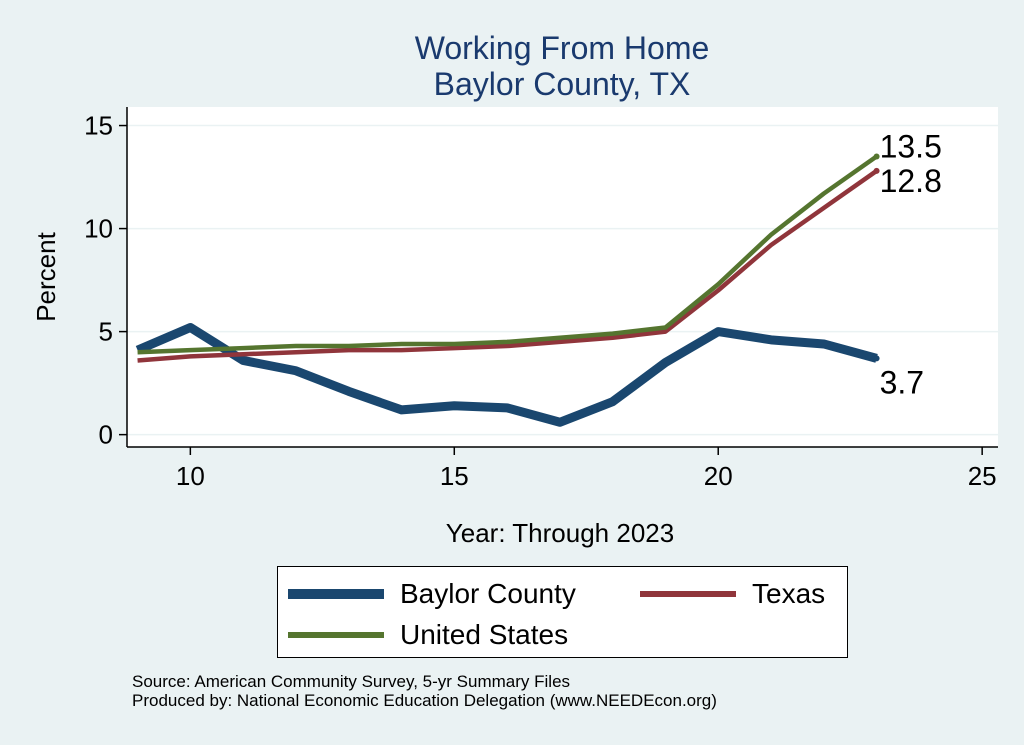 This screenshot has width=1024, height=745. Describe the element at coordinates (907, 264) in the screenshot. I see `end-labels: 3.7 12.813.5` at that location.